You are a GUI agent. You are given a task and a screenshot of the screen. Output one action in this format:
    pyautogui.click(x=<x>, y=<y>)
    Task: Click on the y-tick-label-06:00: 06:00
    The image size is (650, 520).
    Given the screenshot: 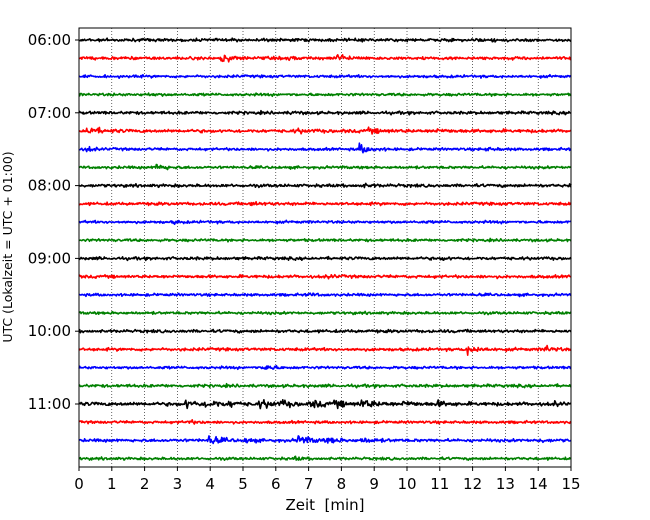 What is the action you would take?
    pyautogui.click(x=49, y=40)
    